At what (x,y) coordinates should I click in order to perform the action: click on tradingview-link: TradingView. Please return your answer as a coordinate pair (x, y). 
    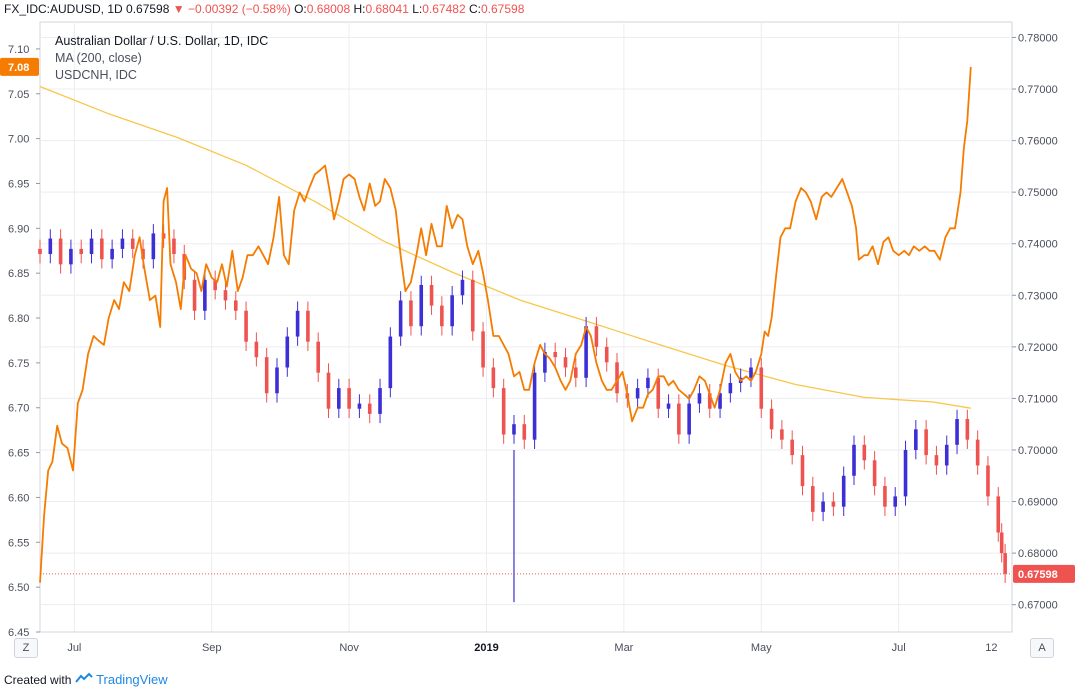
    Looking at the image, I should click on (132, 679).